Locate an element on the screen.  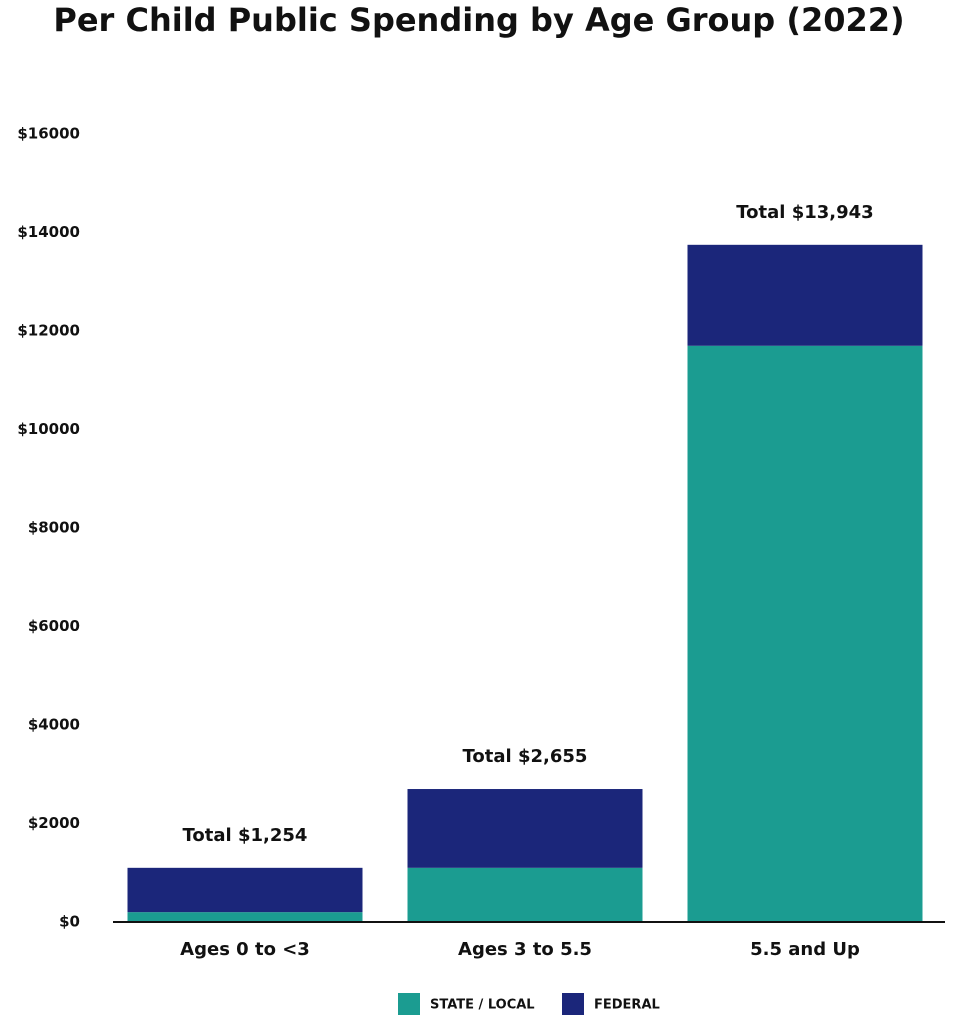
total-label: Total $2,655 is located at coordinates (525, 756).